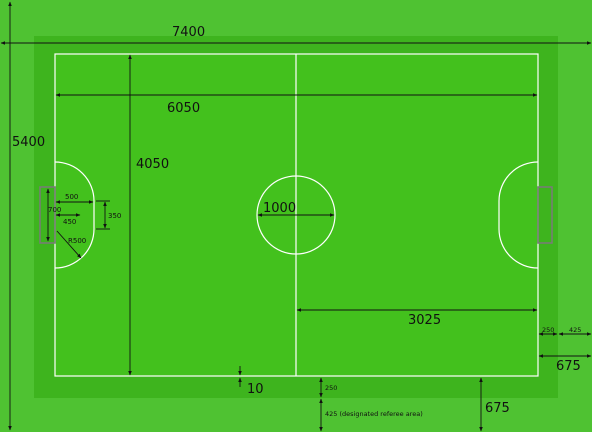 The width and height of the screenshot is (592, 432). What do you see at coordinates (69, 222) in the screenshot?
I see `goal-inner-width-label: 450` at bounding box center [69, 222].